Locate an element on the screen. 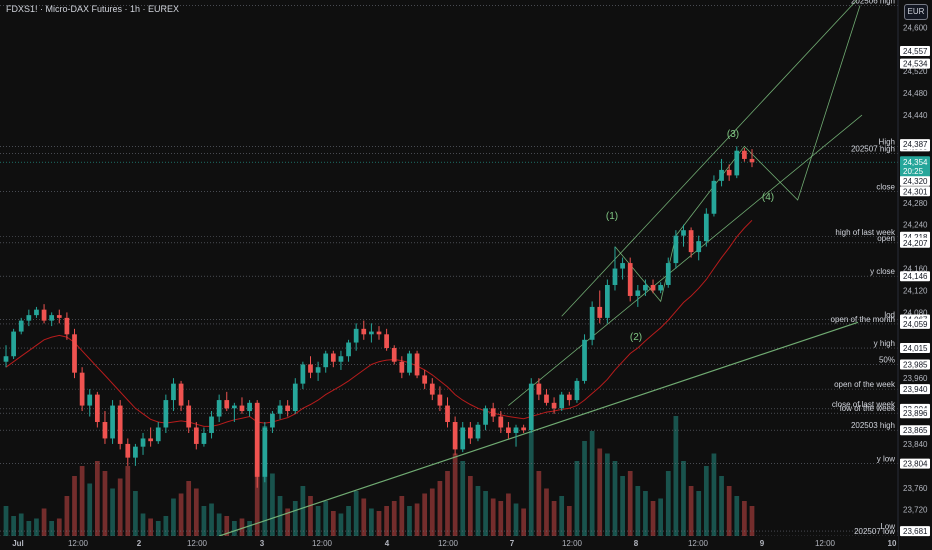 Image resolution: width=932 pixels, height=550 pixels. price-tick: 24,280 is located at coordinates (915, 203).